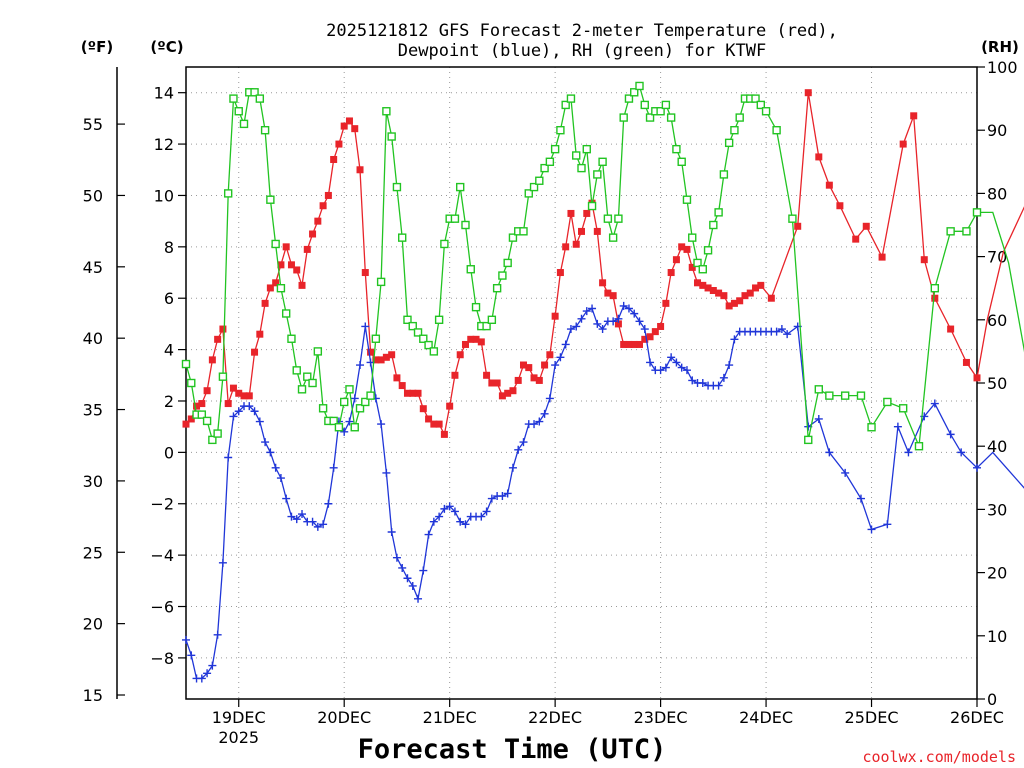 The image size is (1024, 768). Describe the element at coordinates (169, 298) in the screenshot. I see `celsius-tick-label: 6` at that location.